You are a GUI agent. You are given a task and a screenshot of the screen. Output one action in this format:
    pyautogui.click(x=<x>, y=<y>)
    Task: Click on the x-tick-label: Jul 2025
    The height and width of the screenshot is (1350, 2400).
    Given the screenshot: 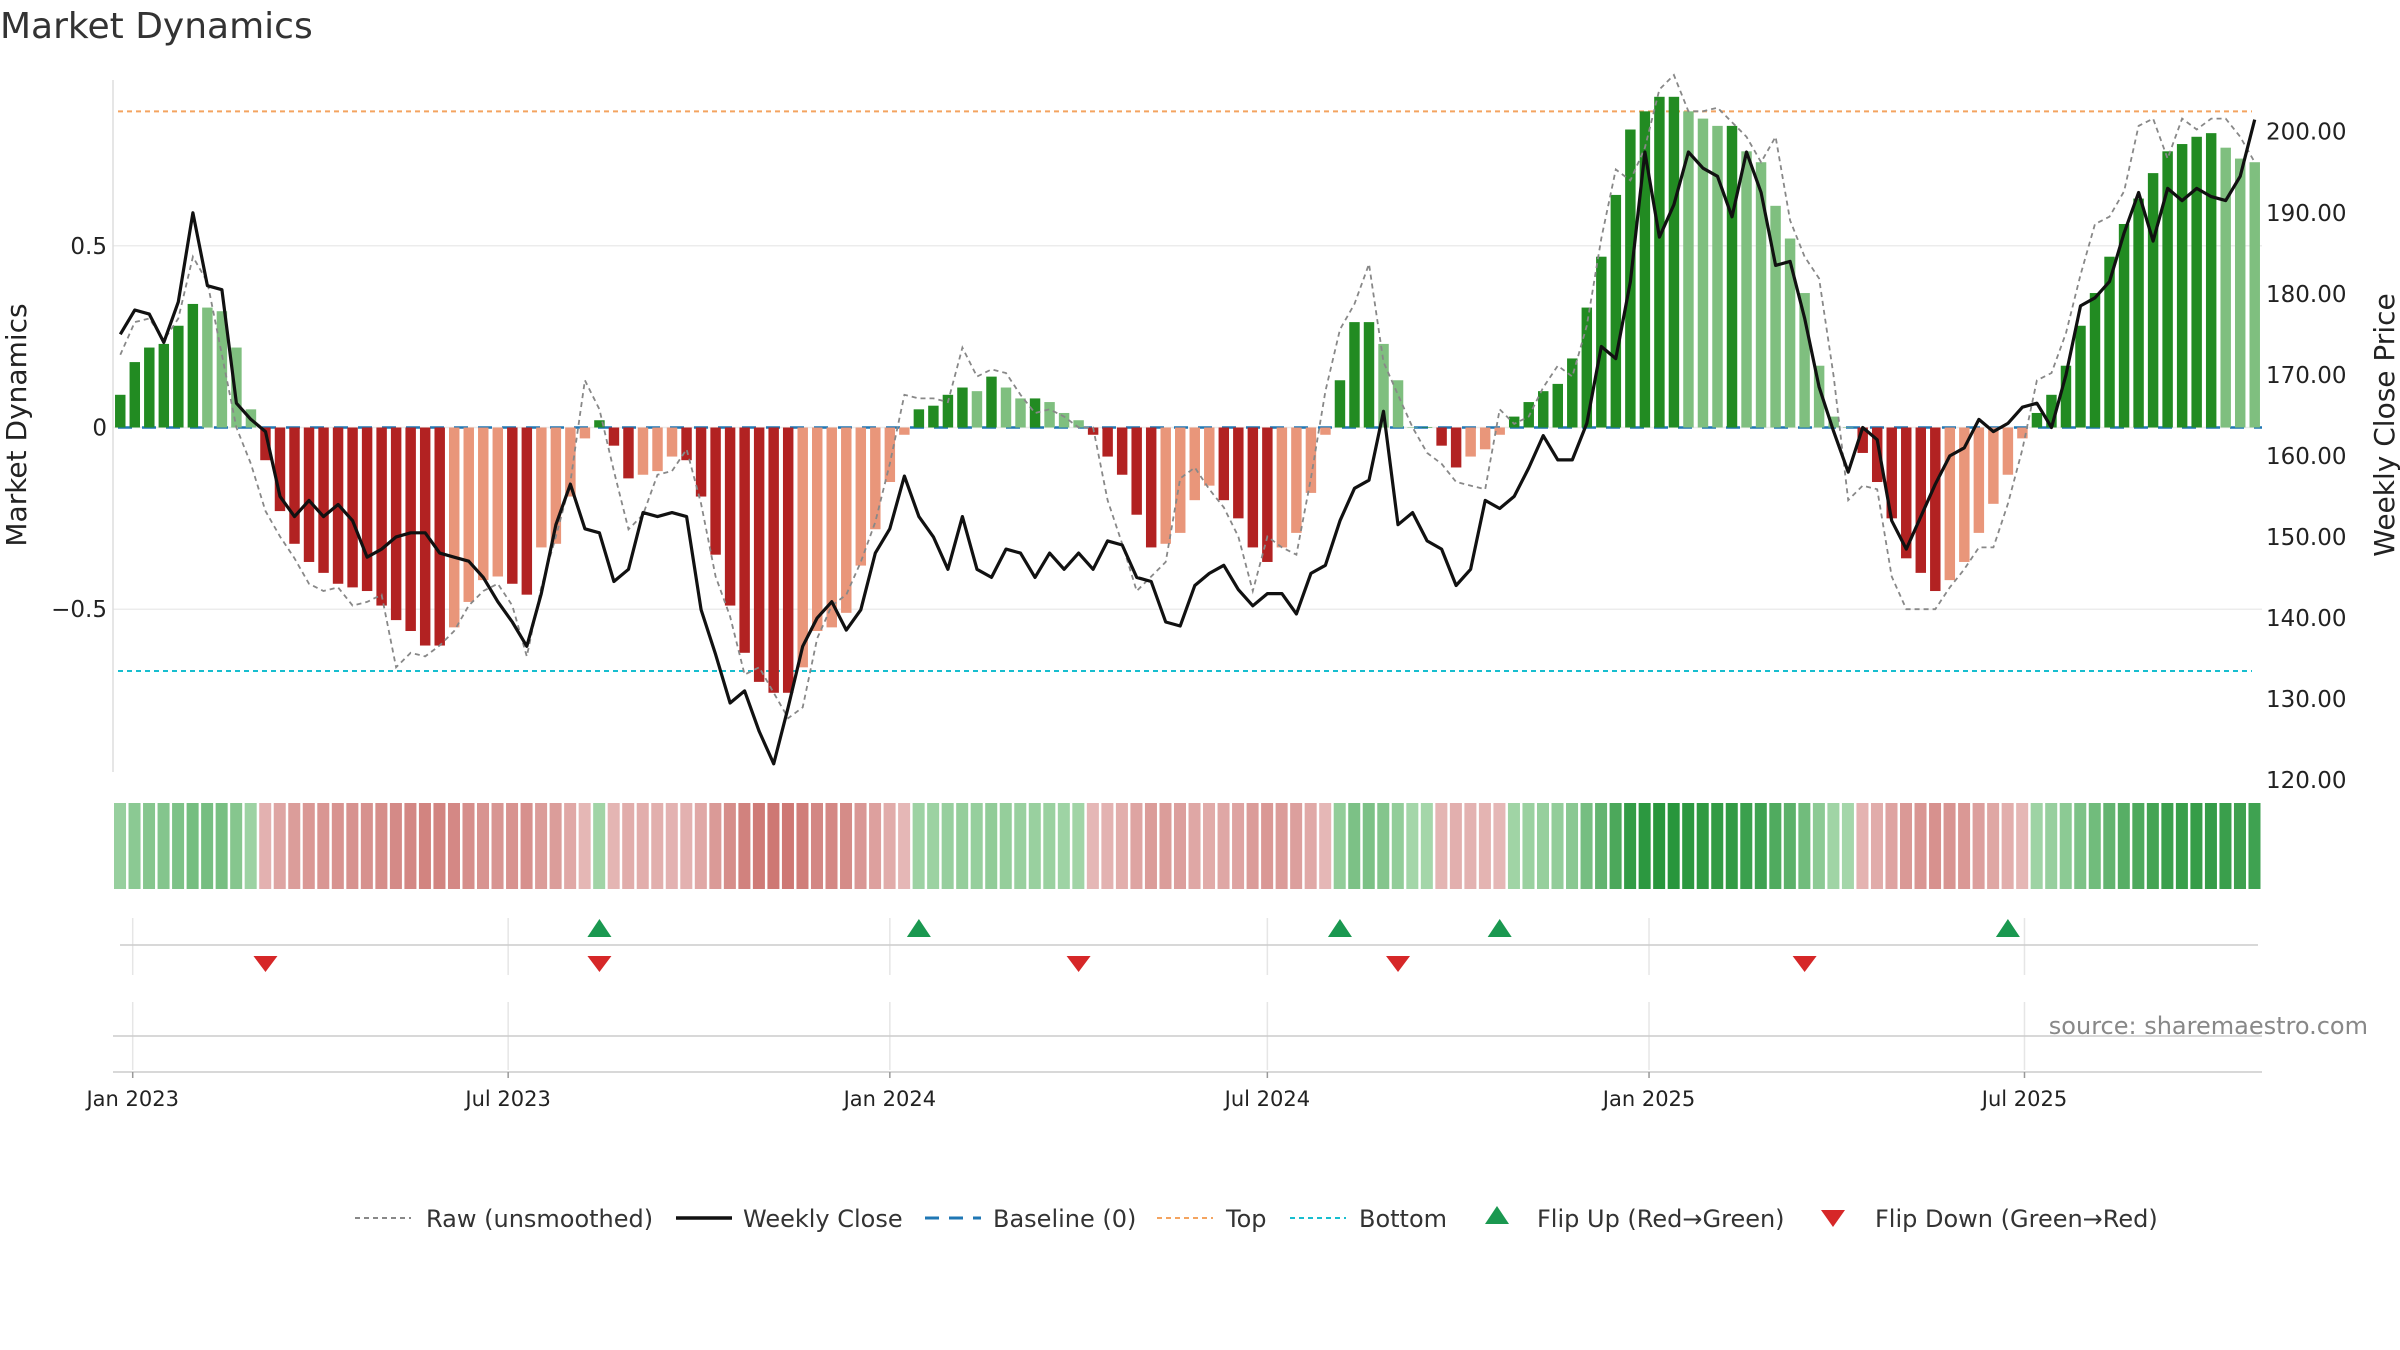 What is the action you would take?
    pyautogui.click(x=2023, y=1099)
    